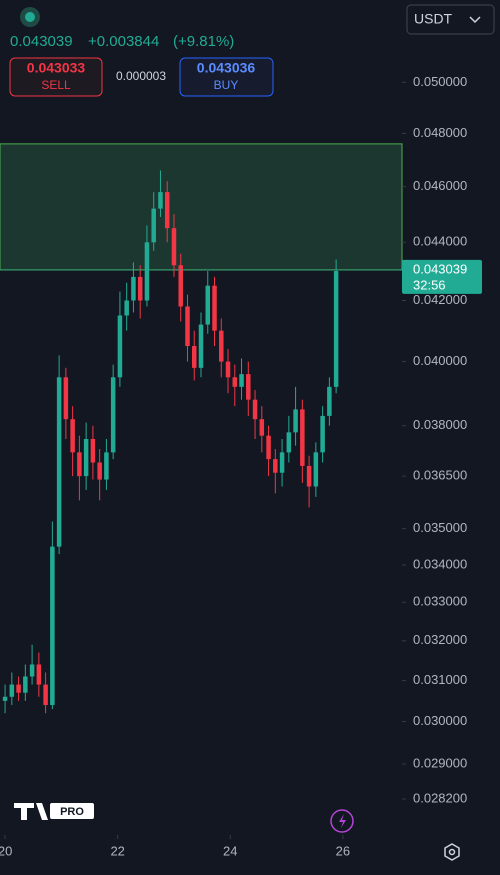 The width and height of the screenshot is (500, 875). What do you see at coordinates (440, 81) in the screenshot?
I see `y-tick-label: 0.050000` at bounding box center [440, 81].